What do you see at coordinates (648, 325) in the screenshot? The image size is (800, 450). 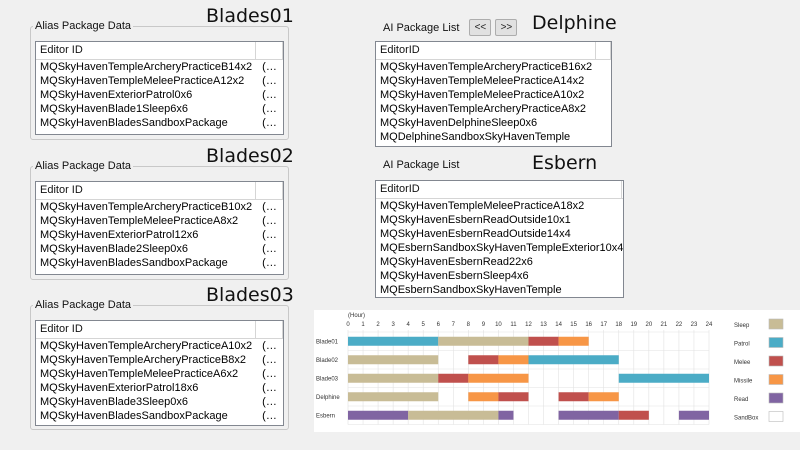 I see `tick-label: 20` at bounding box center [648, 325].